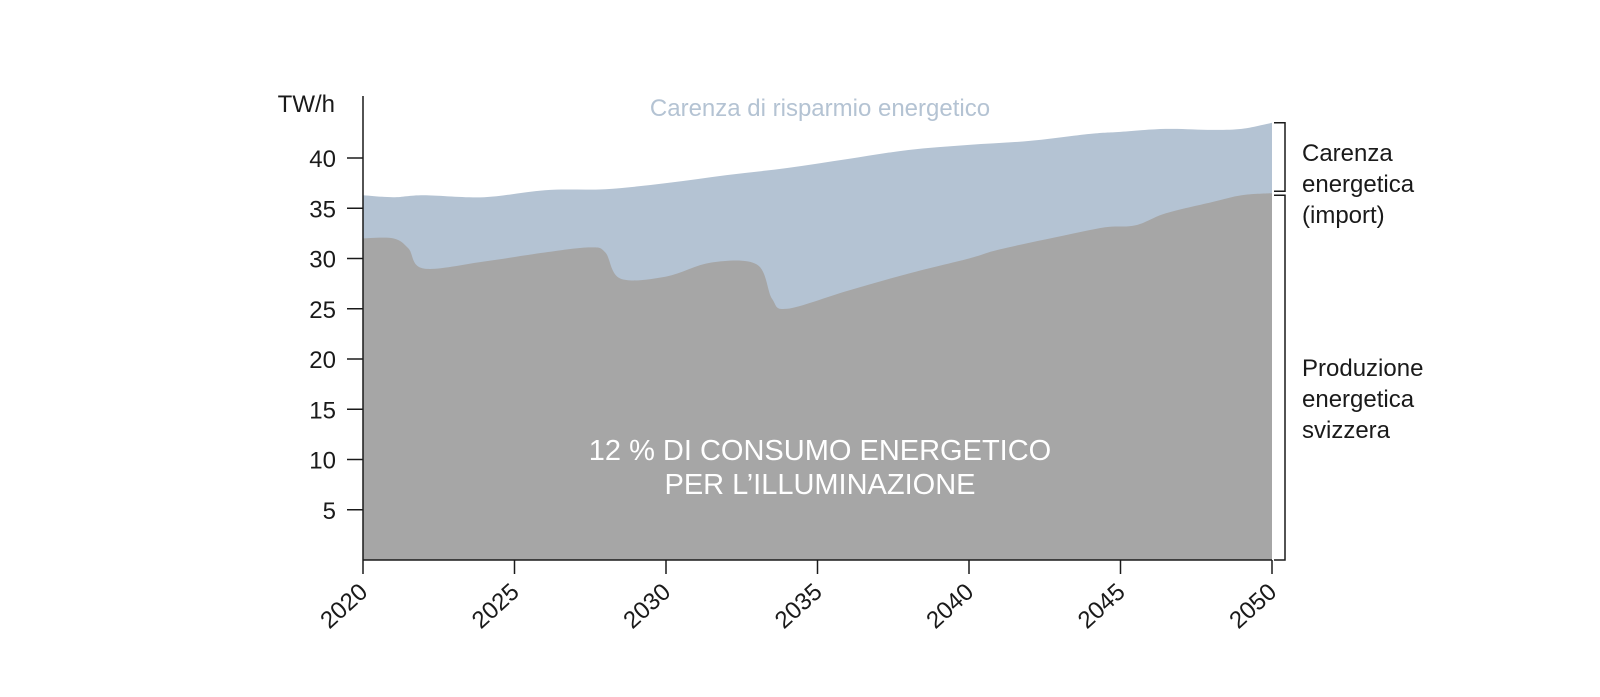  I want to click on x-tick-label: 2025, so click(496, 606).